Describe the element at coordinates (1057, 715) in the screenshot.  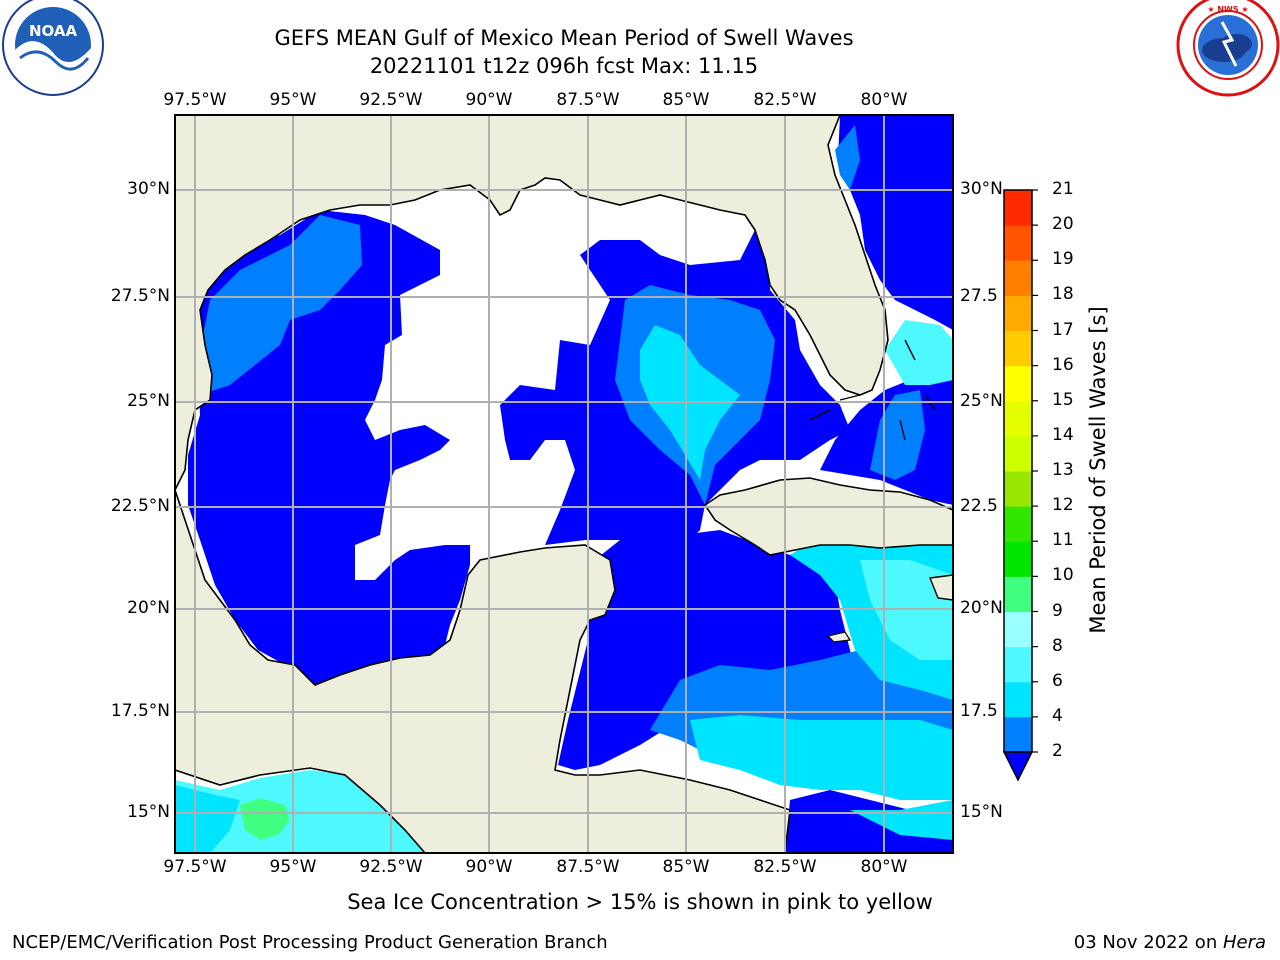
I see `colorbar-tick-label: 4` at that location.